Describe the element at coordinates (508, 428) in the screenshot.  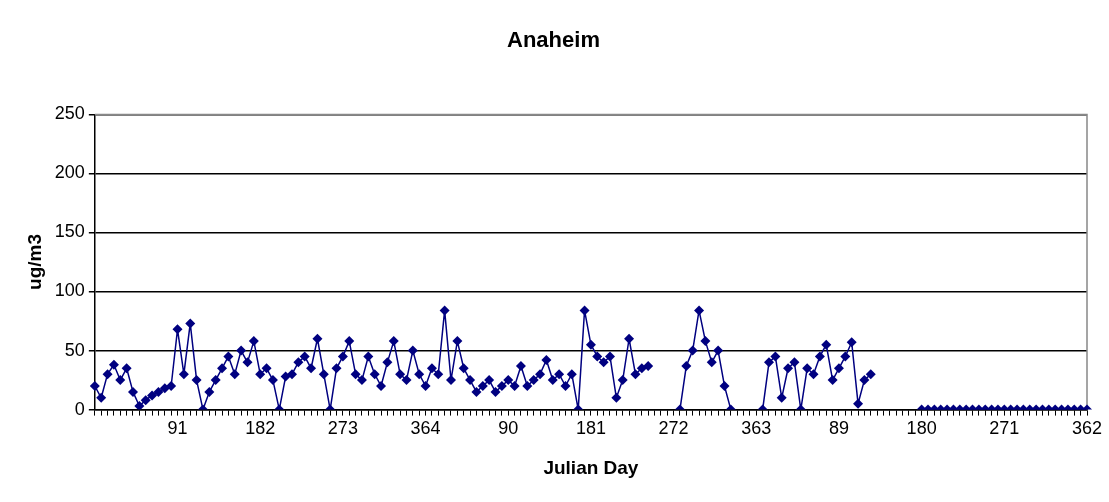
I see `x-tick-label: 90` at that location.